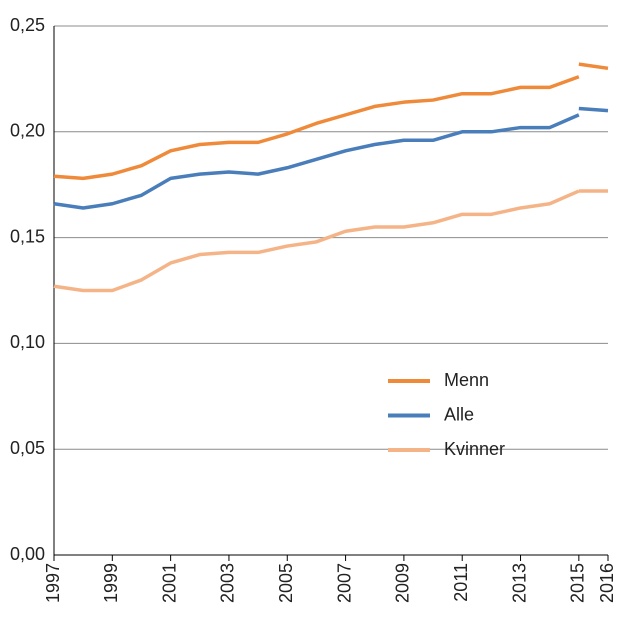  I want to click on x-tick-label: 1999, so click(111, 583).